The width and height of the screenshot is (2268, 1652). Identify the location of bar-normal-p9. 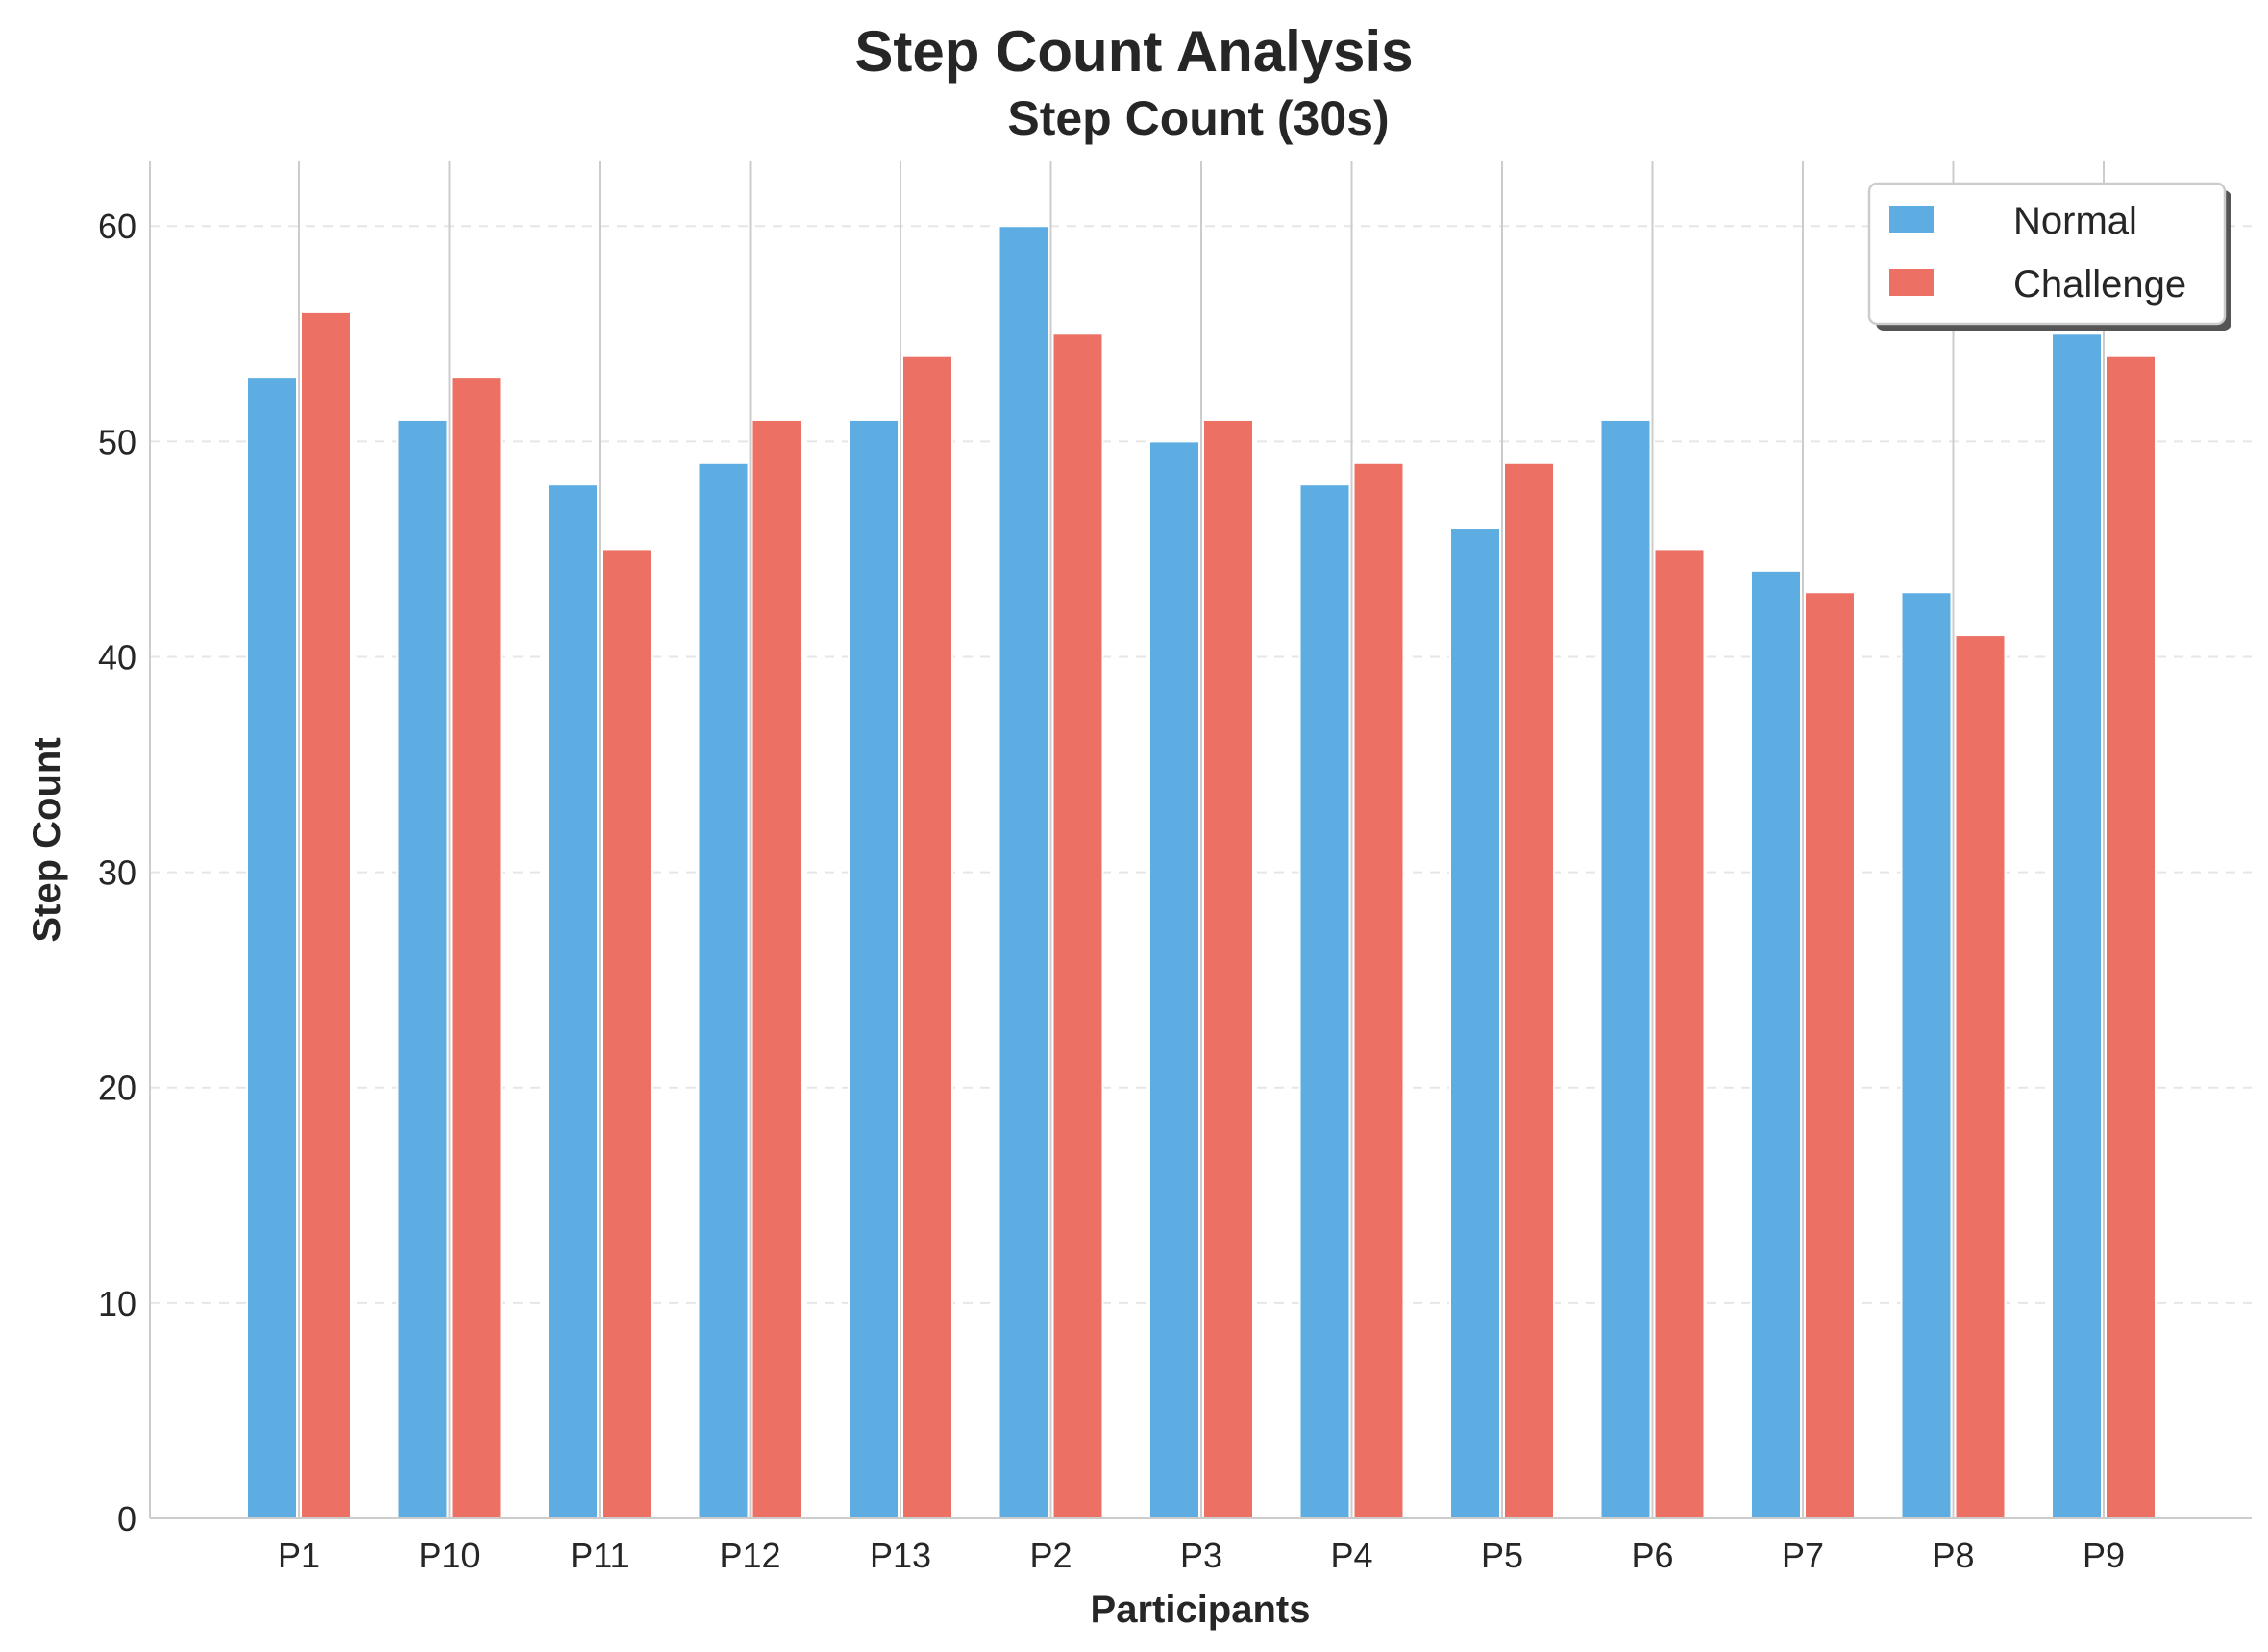
(2077, 926).